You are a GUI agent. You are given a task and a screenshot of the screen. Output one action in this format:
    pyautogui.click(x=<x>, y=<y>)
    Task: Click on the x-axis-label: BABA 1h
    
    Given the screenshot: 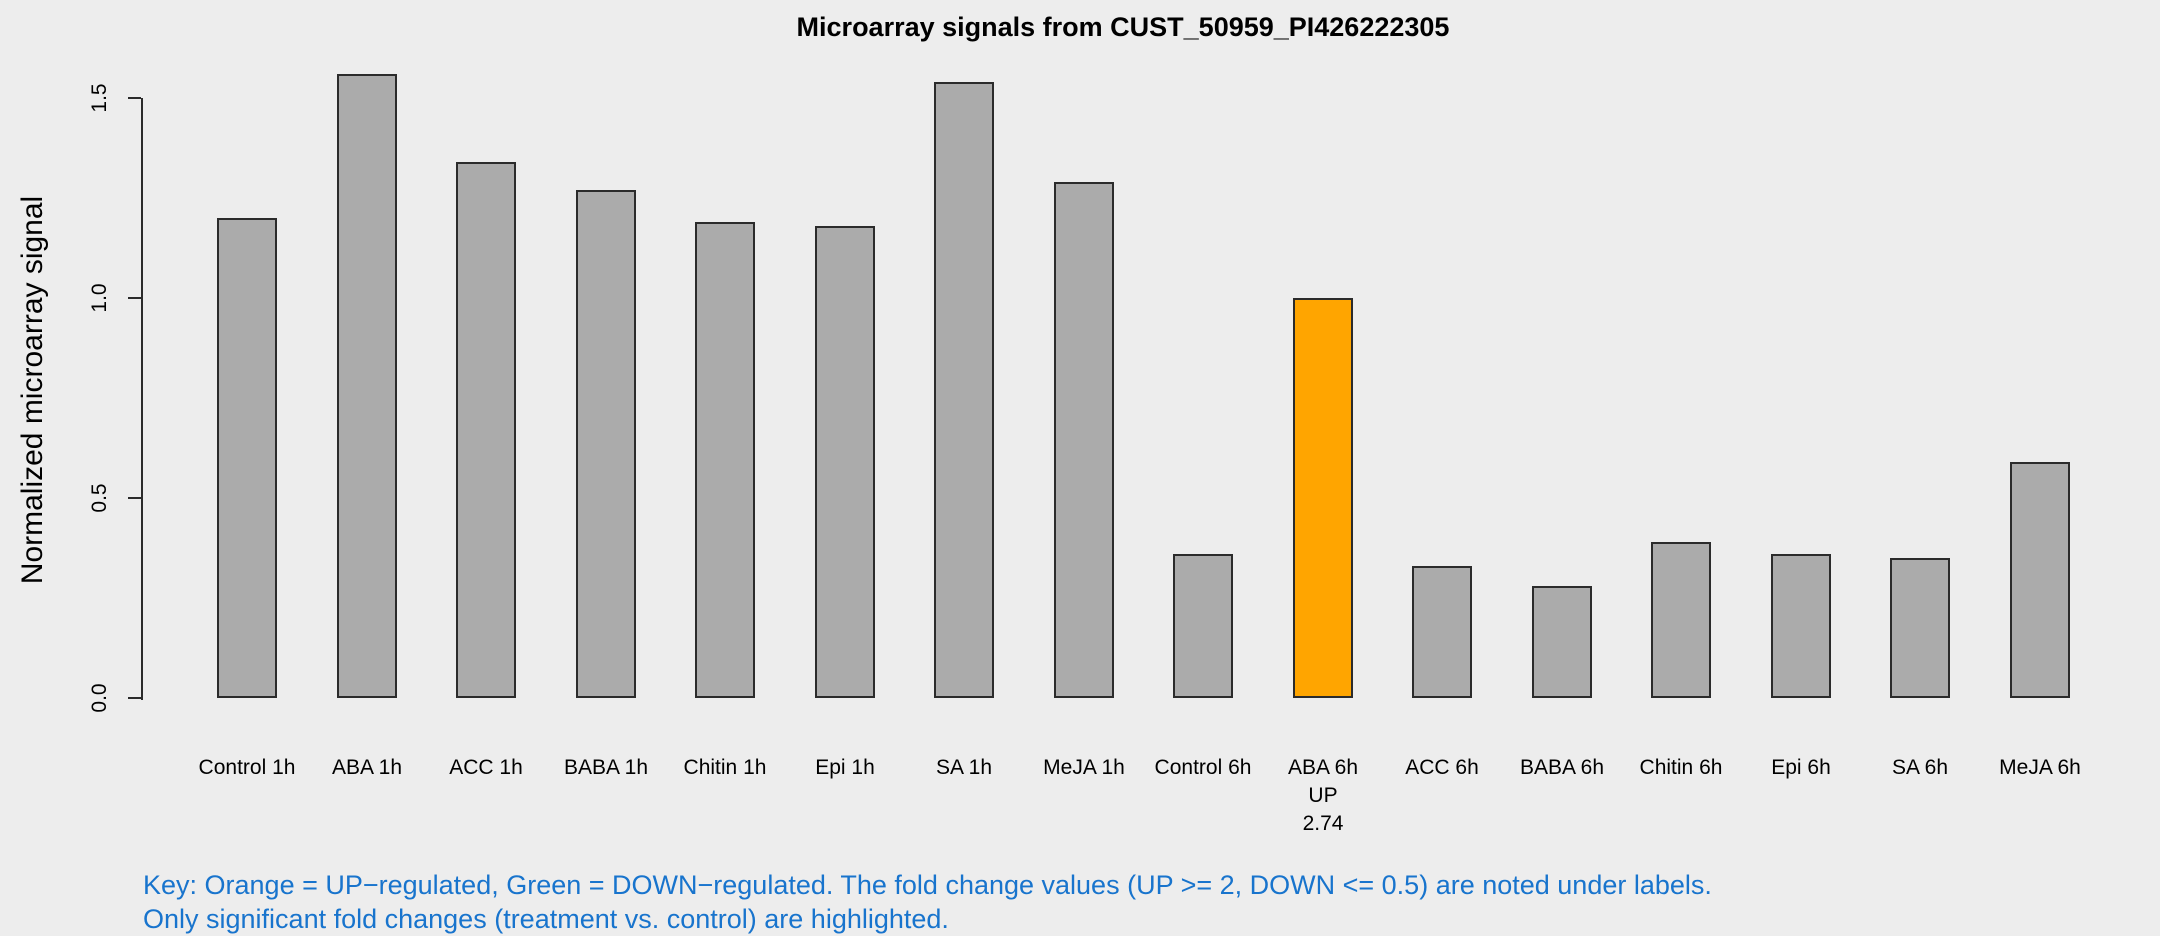 What is the action you would take?
    pyautogui.click(x=606, y=768)
    